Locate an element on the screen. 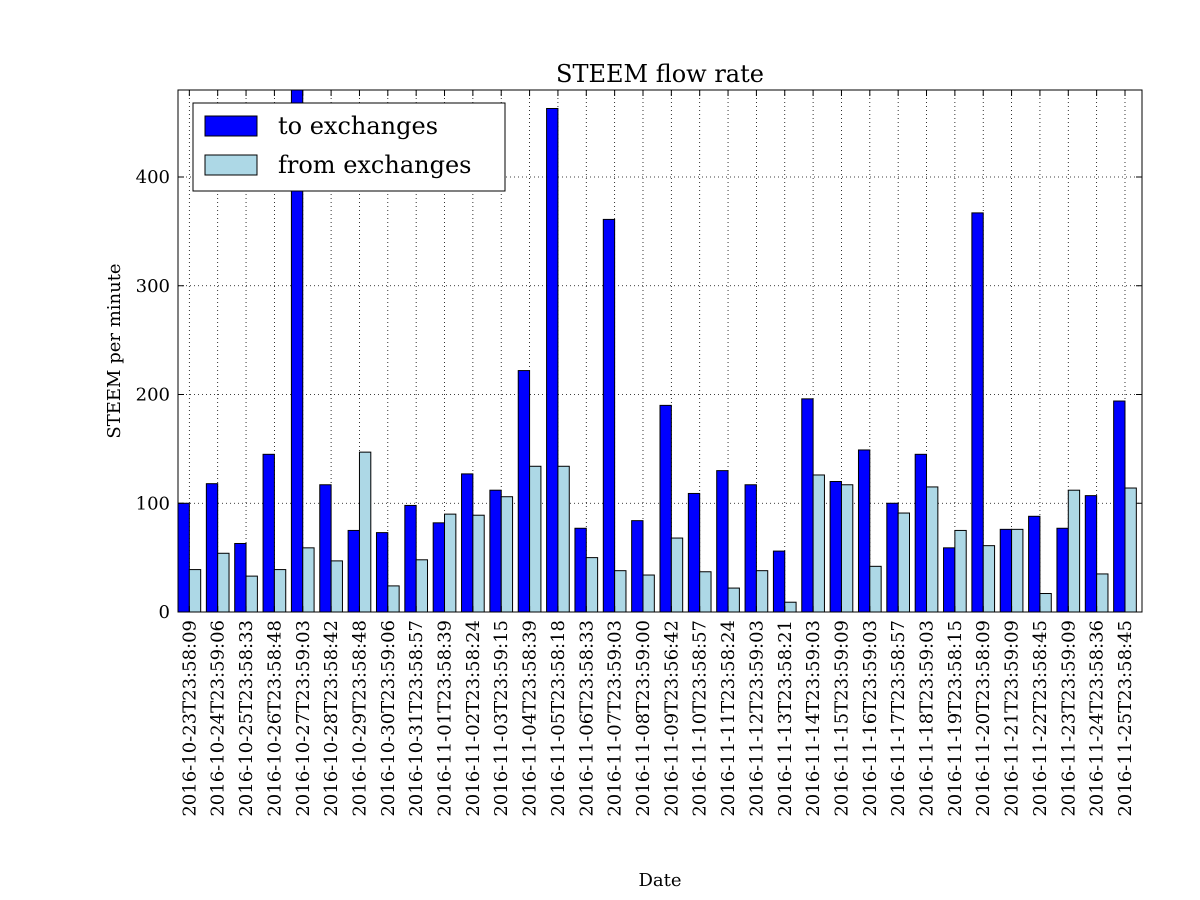  x-tick-label: 2016-11-18T23:59:03 is located at coordinates (927, 718).